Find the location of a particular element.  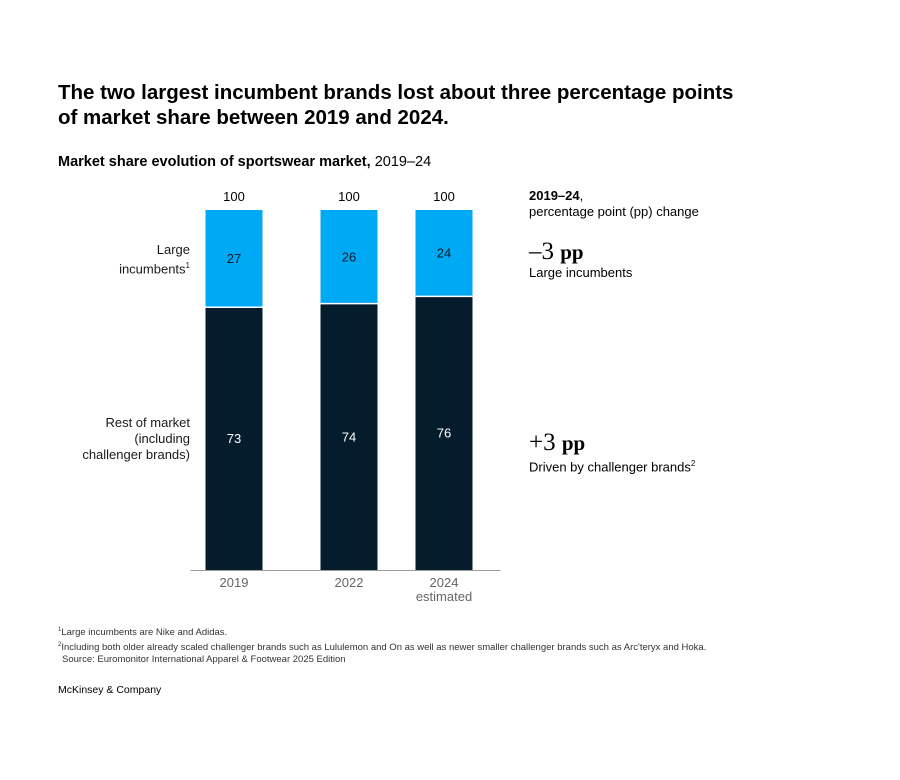

side-panel-rest-change: +3 pp Driven by challenger brands2 is located at coordinates (612, 452).